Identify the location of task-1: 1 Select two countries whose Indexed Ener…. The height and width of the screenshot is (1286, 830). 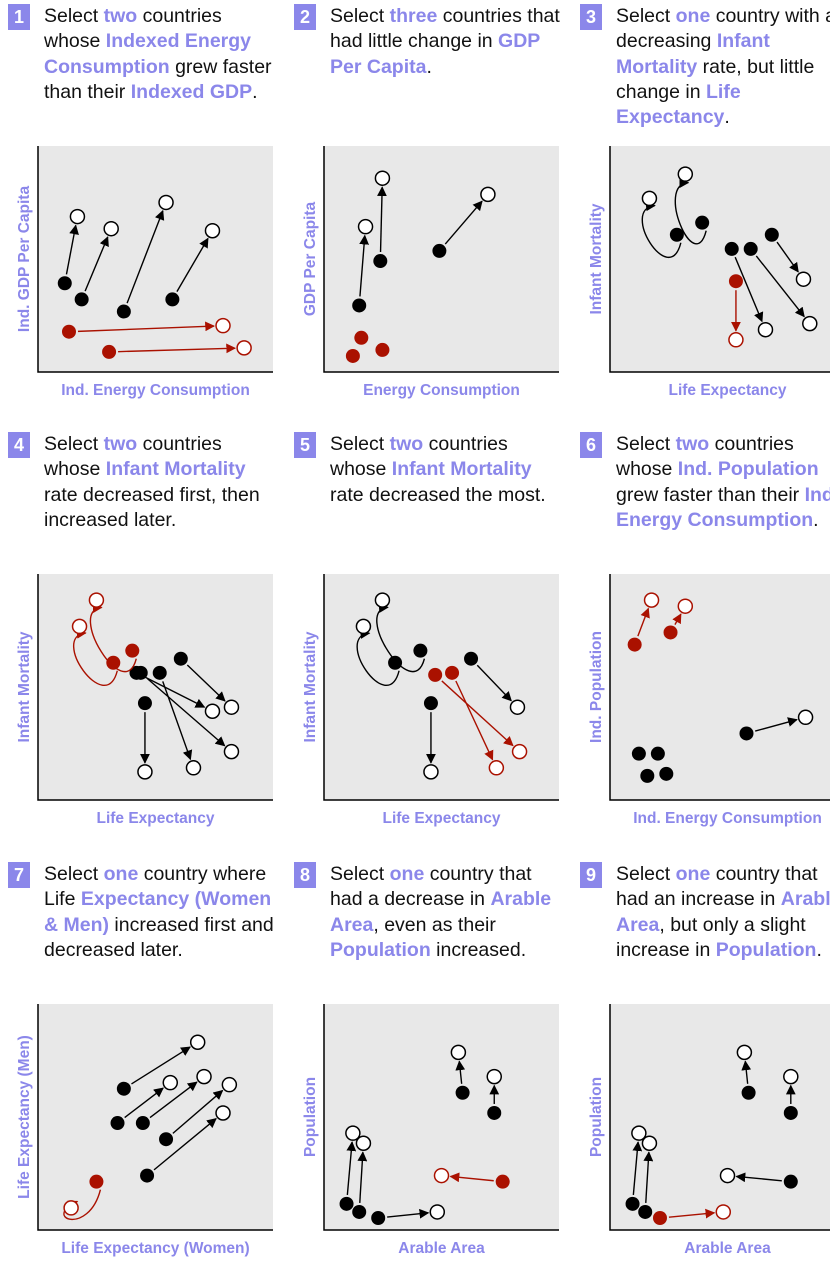
(146, 216).